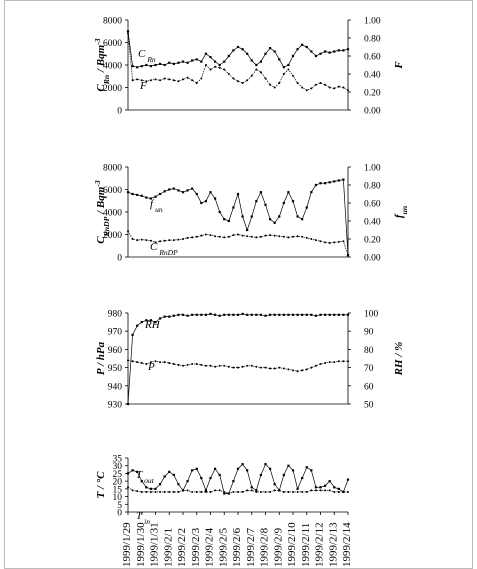  What do you see at coordinates (372, 241) in the screenshot?
I see `y2-tick-label: 0.20` at bounding box center [372, 241].